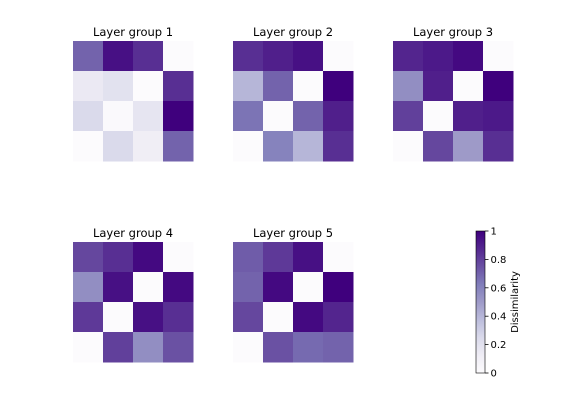 The height and width of the screenshot is (420, 568). I want to click on heatmap-panel-5: Layer group 5, so click(293, 294).